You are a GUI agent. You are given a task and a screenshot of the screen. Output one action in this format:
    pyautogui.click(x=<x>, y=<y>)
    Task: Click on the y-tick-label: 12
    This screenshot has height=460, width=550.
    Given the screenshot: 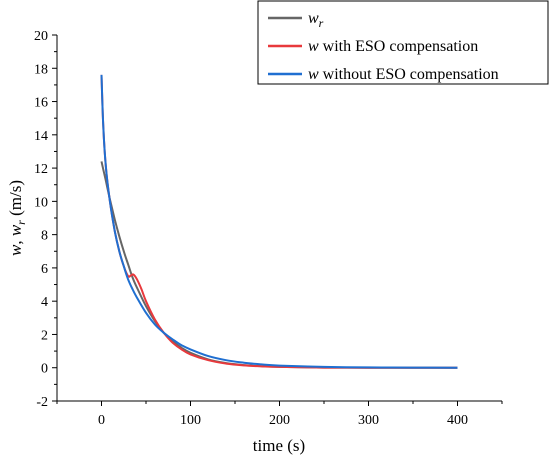 What is the action you would take?
    pyautogui.click(x=41, y=169)
    